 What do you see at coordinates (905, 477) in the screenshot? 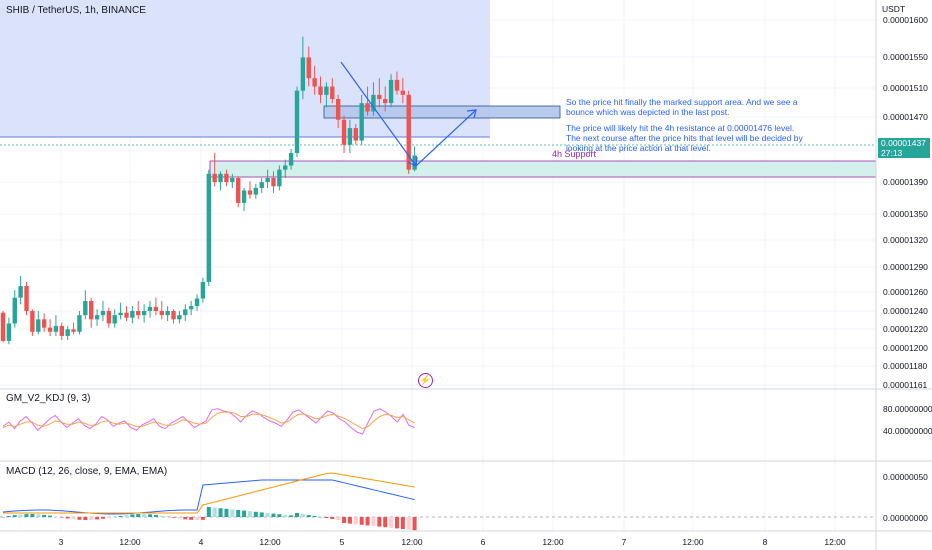
I see `macd-tick-050: 0.00000050` at bounding box center [905, 477].